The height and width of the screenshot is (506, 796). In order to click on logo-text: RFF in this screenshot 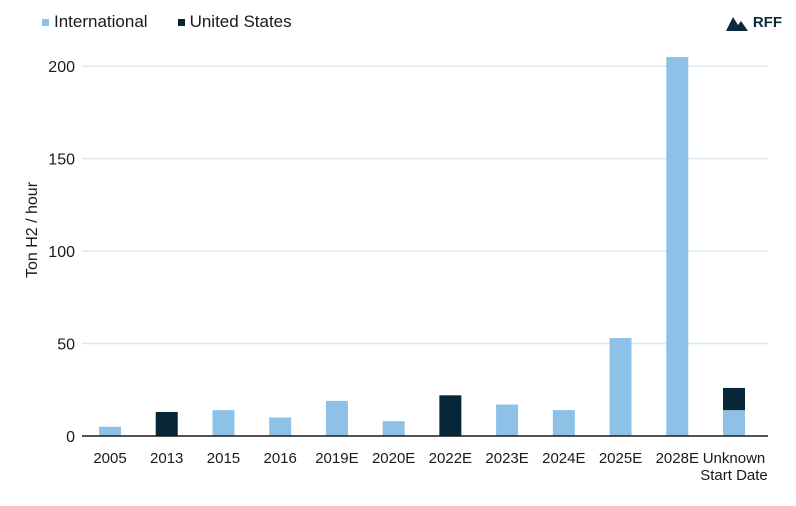, I will do `click(767, 22)`.